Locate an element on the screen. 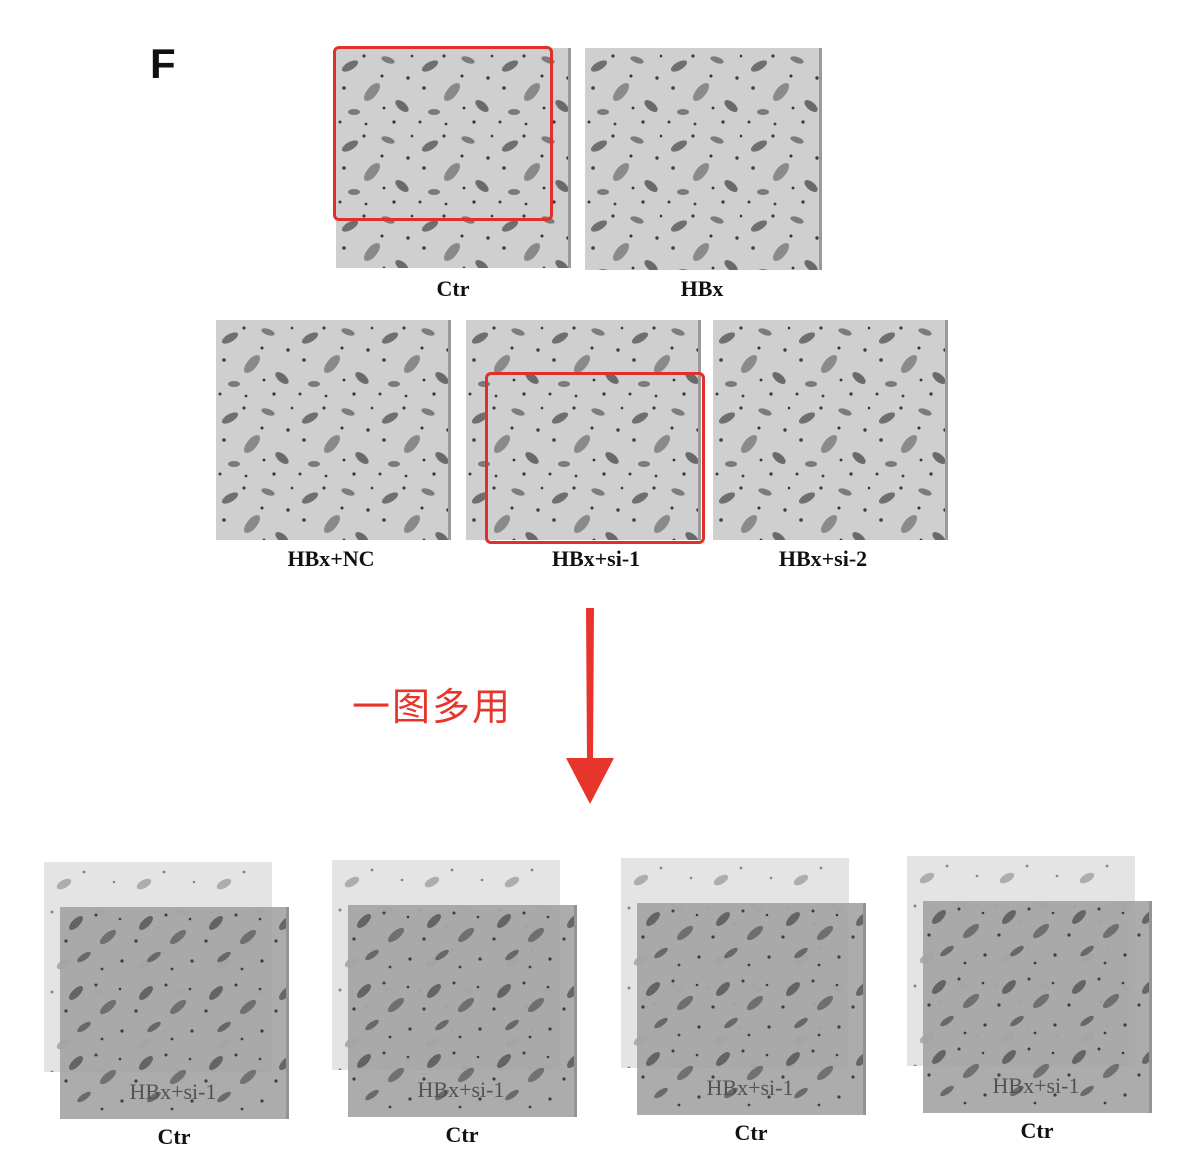 The width and height of the screenshot is (1188, 1174). panel-letter: F is located at coordinates (163, 63).